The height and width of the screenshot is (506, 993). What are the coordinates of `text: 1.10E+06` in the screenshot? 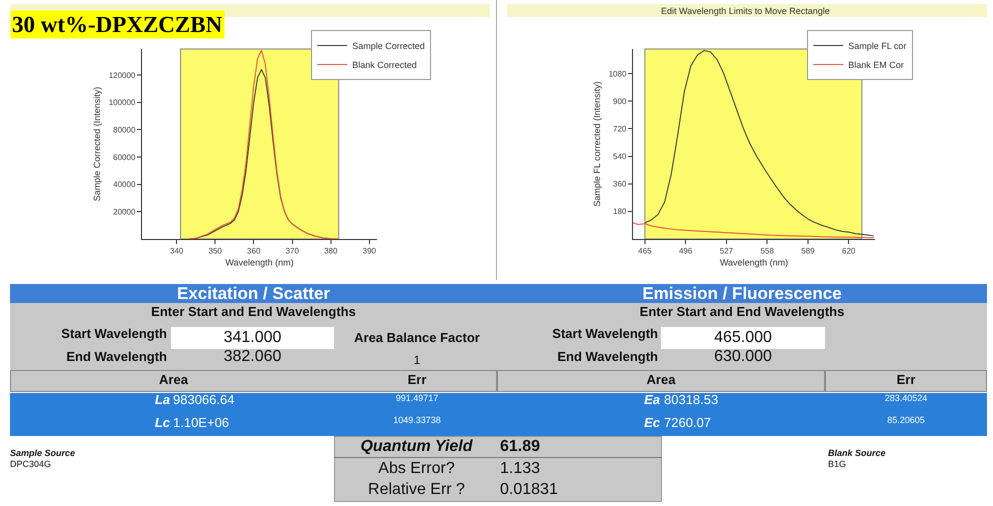 It's located at (201, 423).